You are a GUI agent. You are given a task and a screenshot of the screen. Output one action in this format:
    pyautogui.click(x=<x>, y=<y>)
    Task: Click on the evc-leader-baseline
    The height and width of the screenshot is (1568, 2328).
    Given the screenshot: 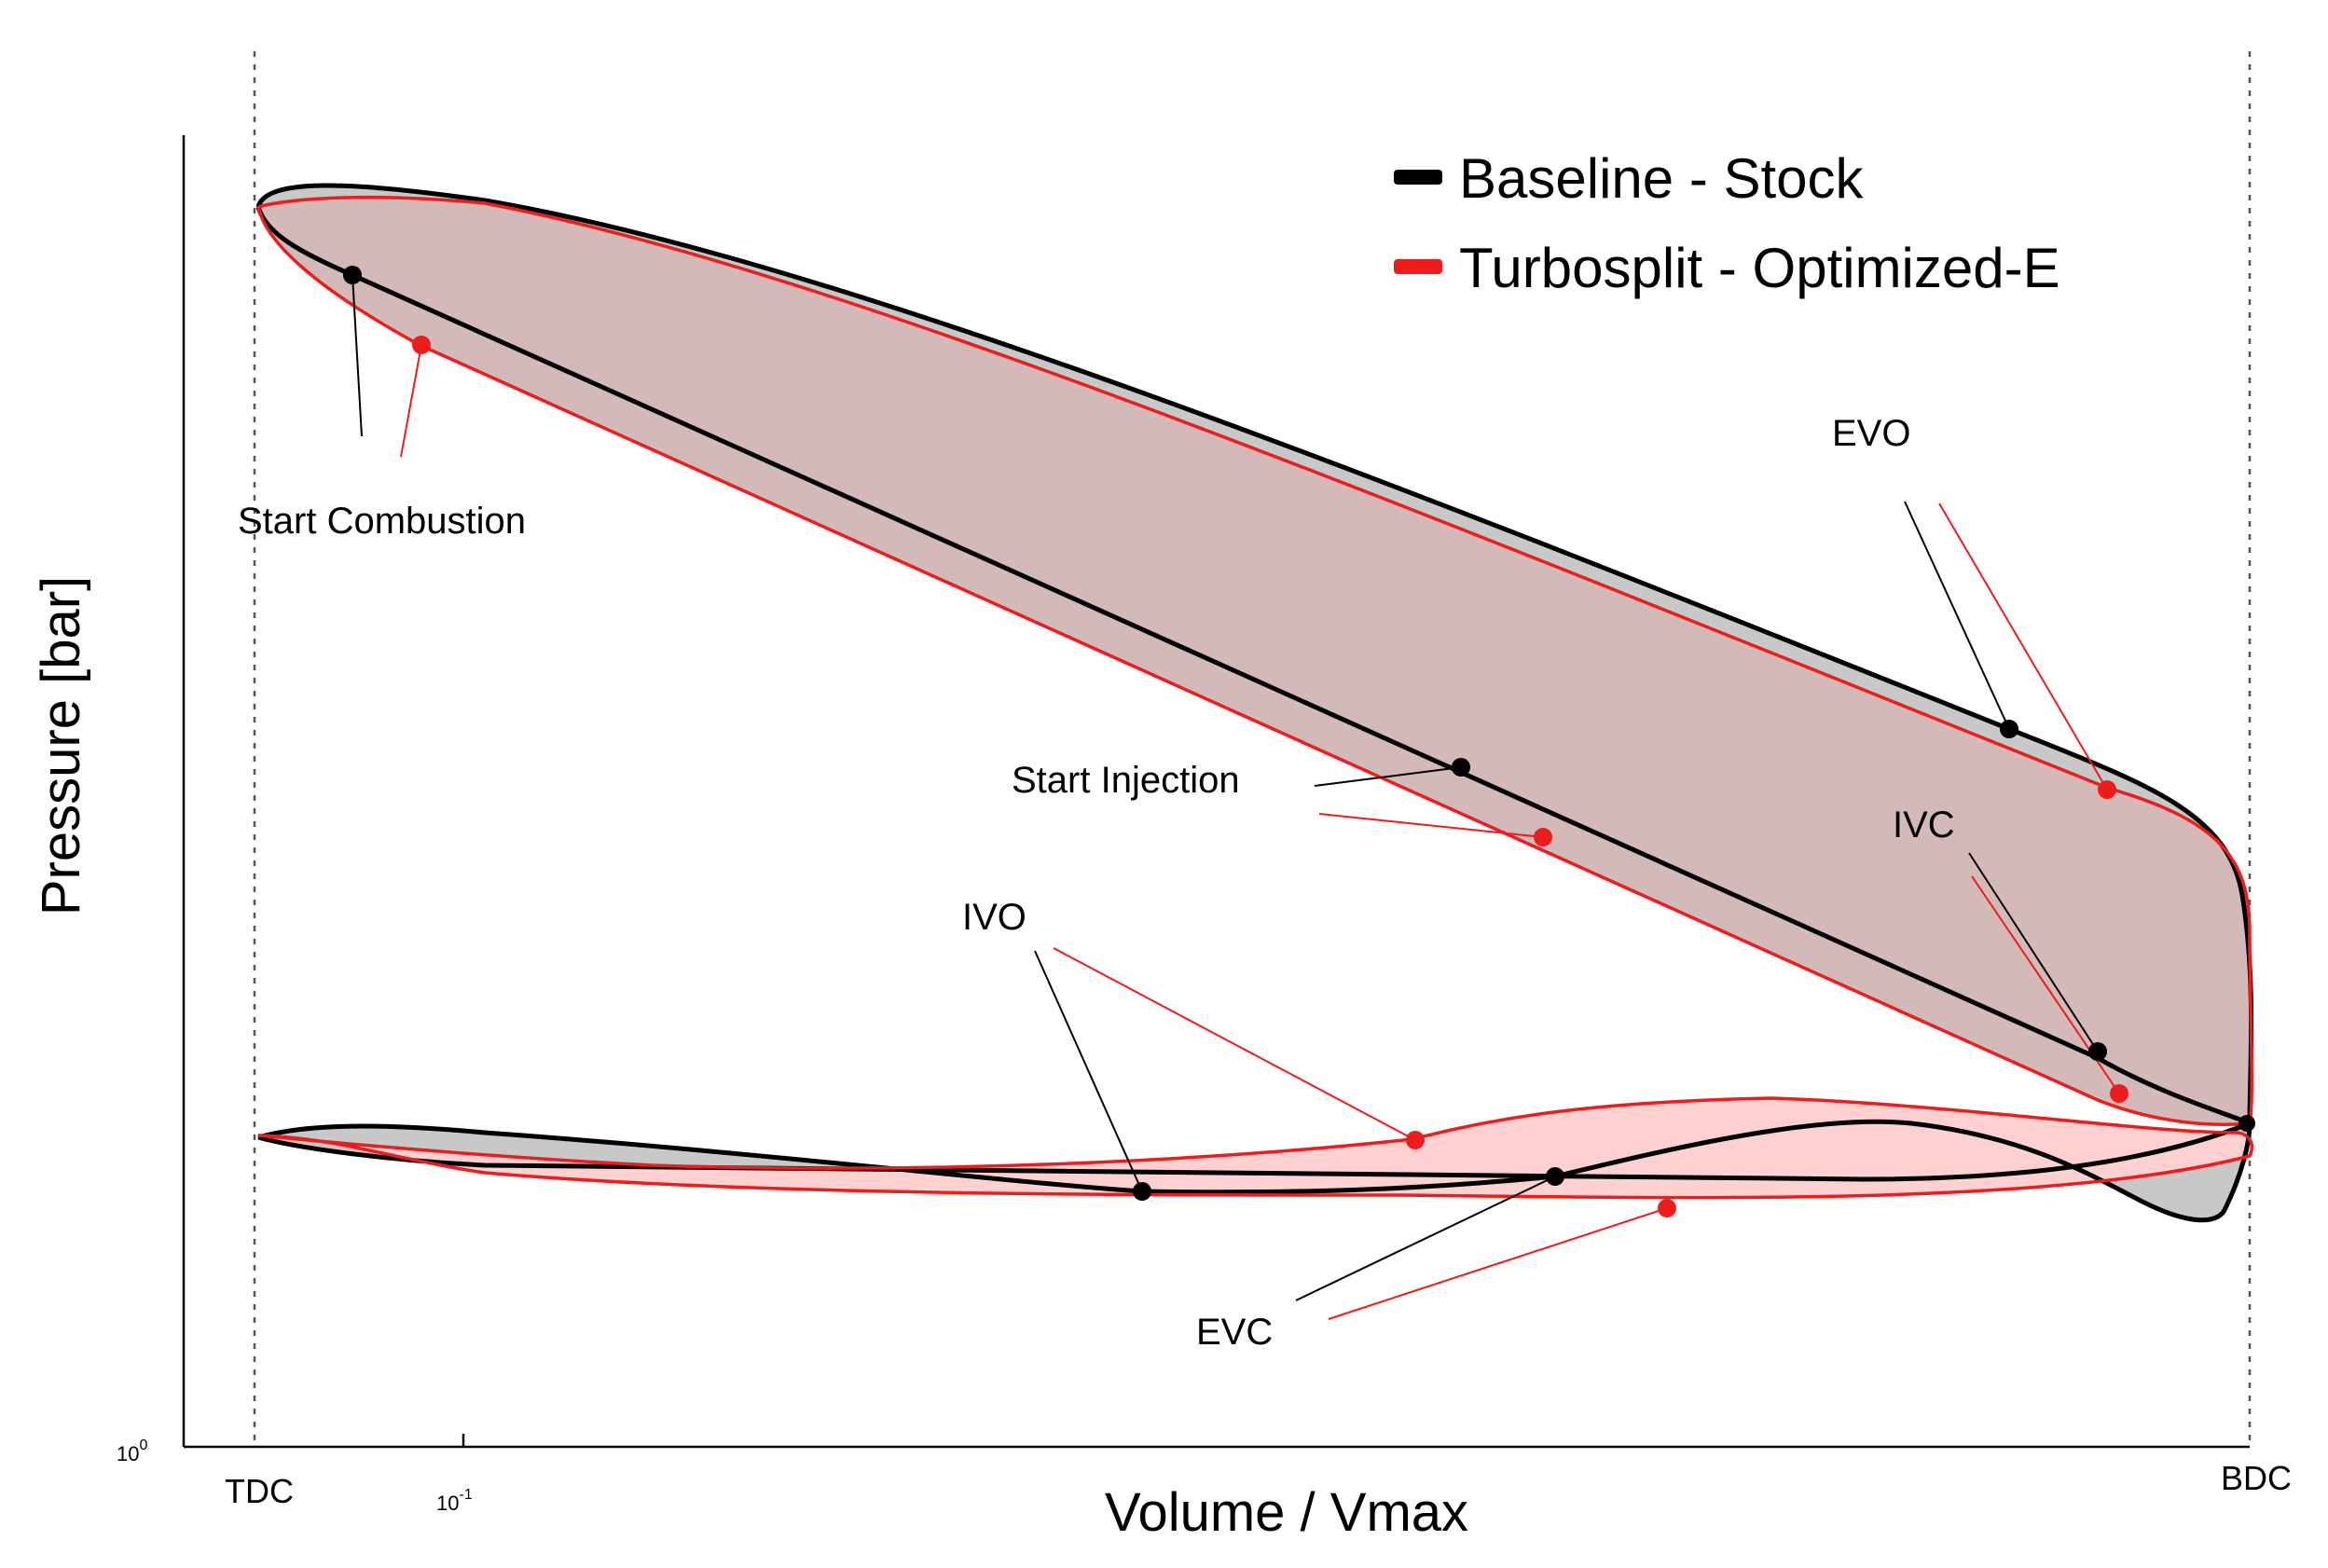 What is the action you would take?
    pyautogui.click(x=1425, y=1238)
    